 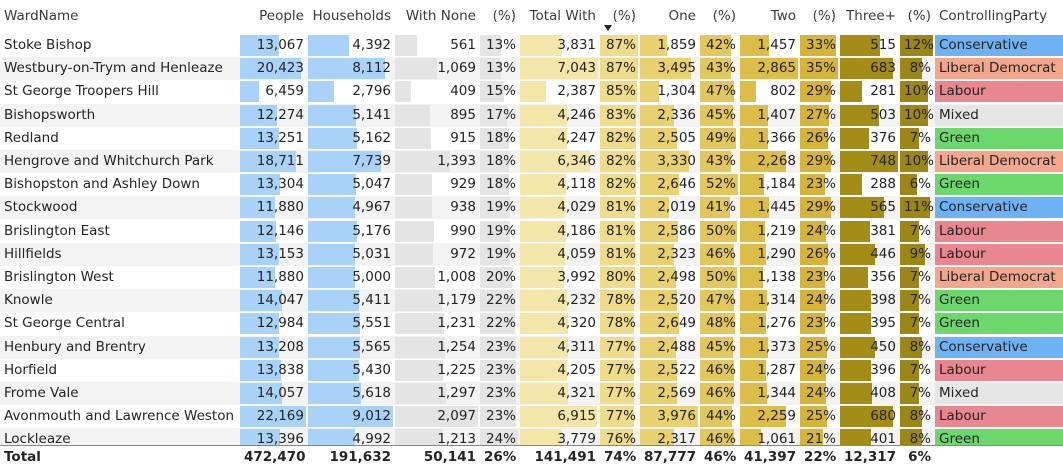 I want to click on cell-text: 2,387, so click(x=576, y=91).